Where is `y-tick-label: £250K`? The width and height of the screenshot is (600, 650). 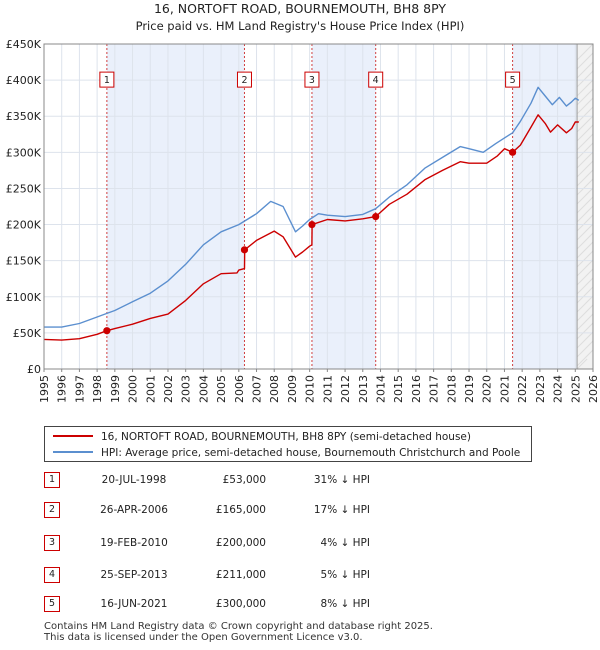 y-tick-label: £250K is located at coordinates (24, 188).